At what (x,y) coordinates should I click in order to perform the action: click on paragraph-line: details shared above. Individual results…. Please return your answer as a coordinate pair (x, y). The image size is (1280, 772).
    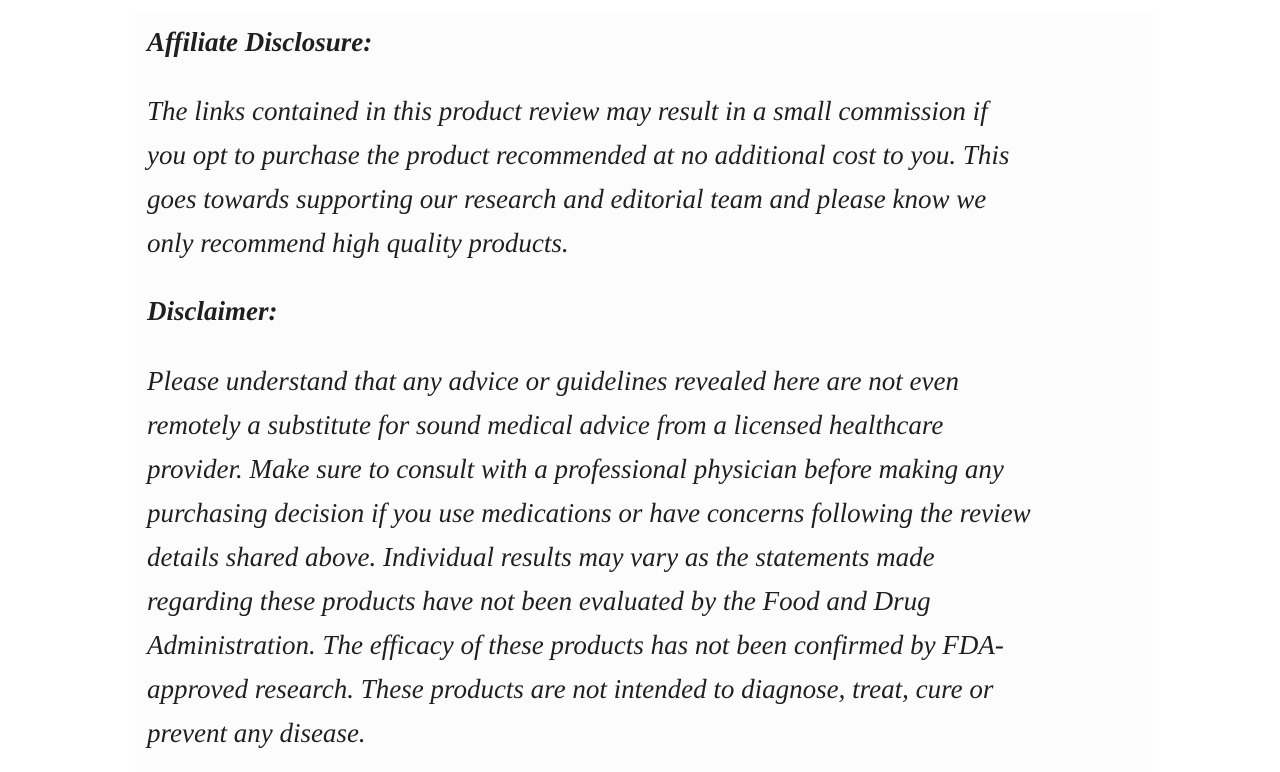
    Looking at the image, I should click on (541, 557).